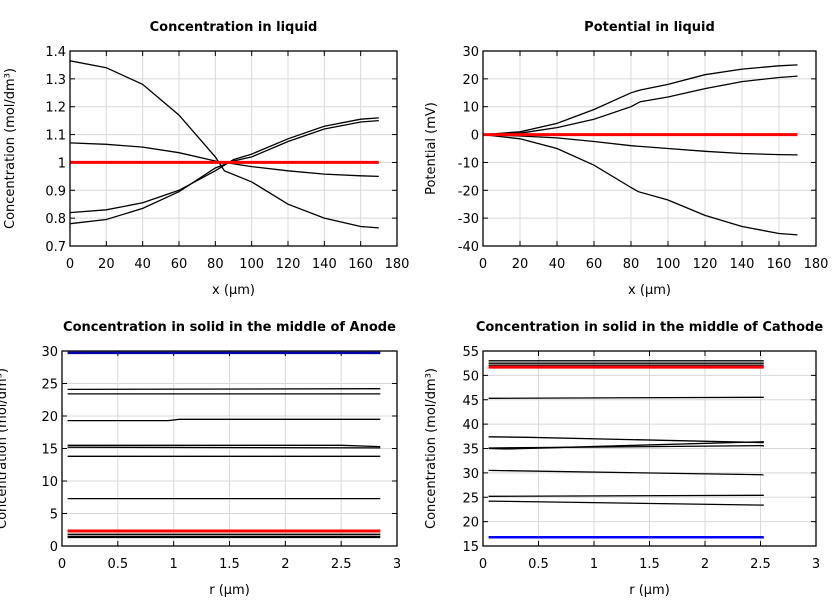 The height and width of the screenshot is (600, 840). What do you see at coordinates (649, 27) in the screenshot?
I see `plot-title: Potential in liquid` at bounding box center [649, 27].